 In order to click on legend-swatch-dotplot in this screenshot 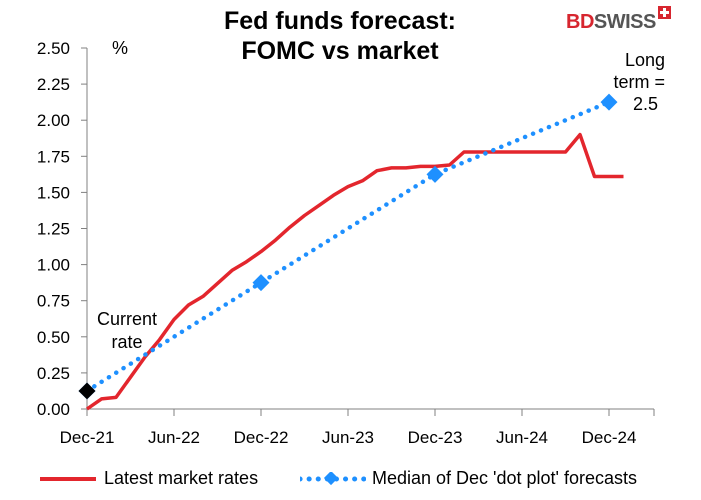, I will do `click(333, 478)`.